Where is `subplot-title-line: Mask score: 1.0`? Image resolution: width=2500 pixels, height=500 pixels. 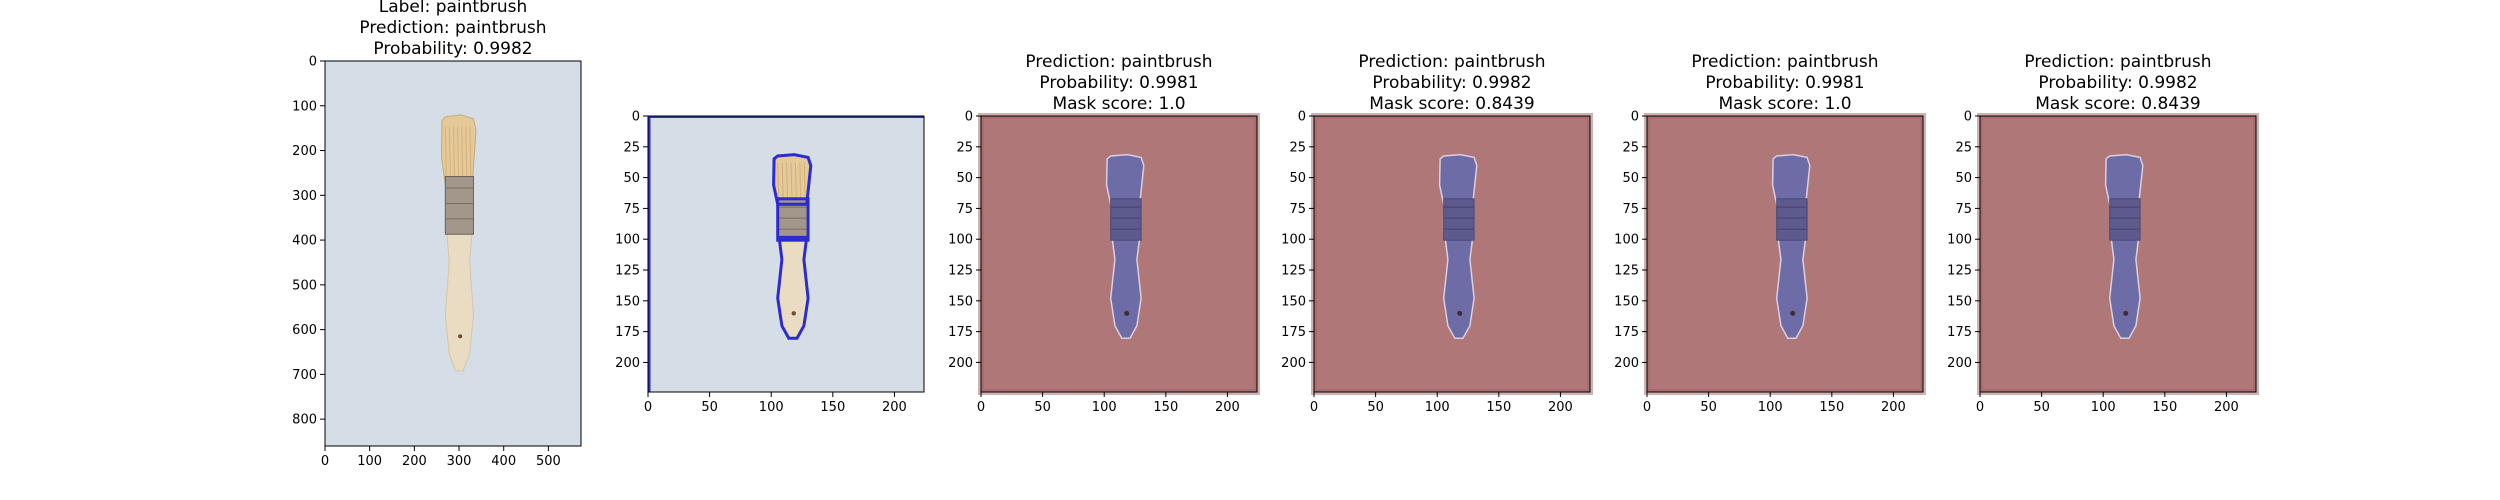 subplot-title-line: Mask score: 1.0 is located at coordinates (1118, 104).